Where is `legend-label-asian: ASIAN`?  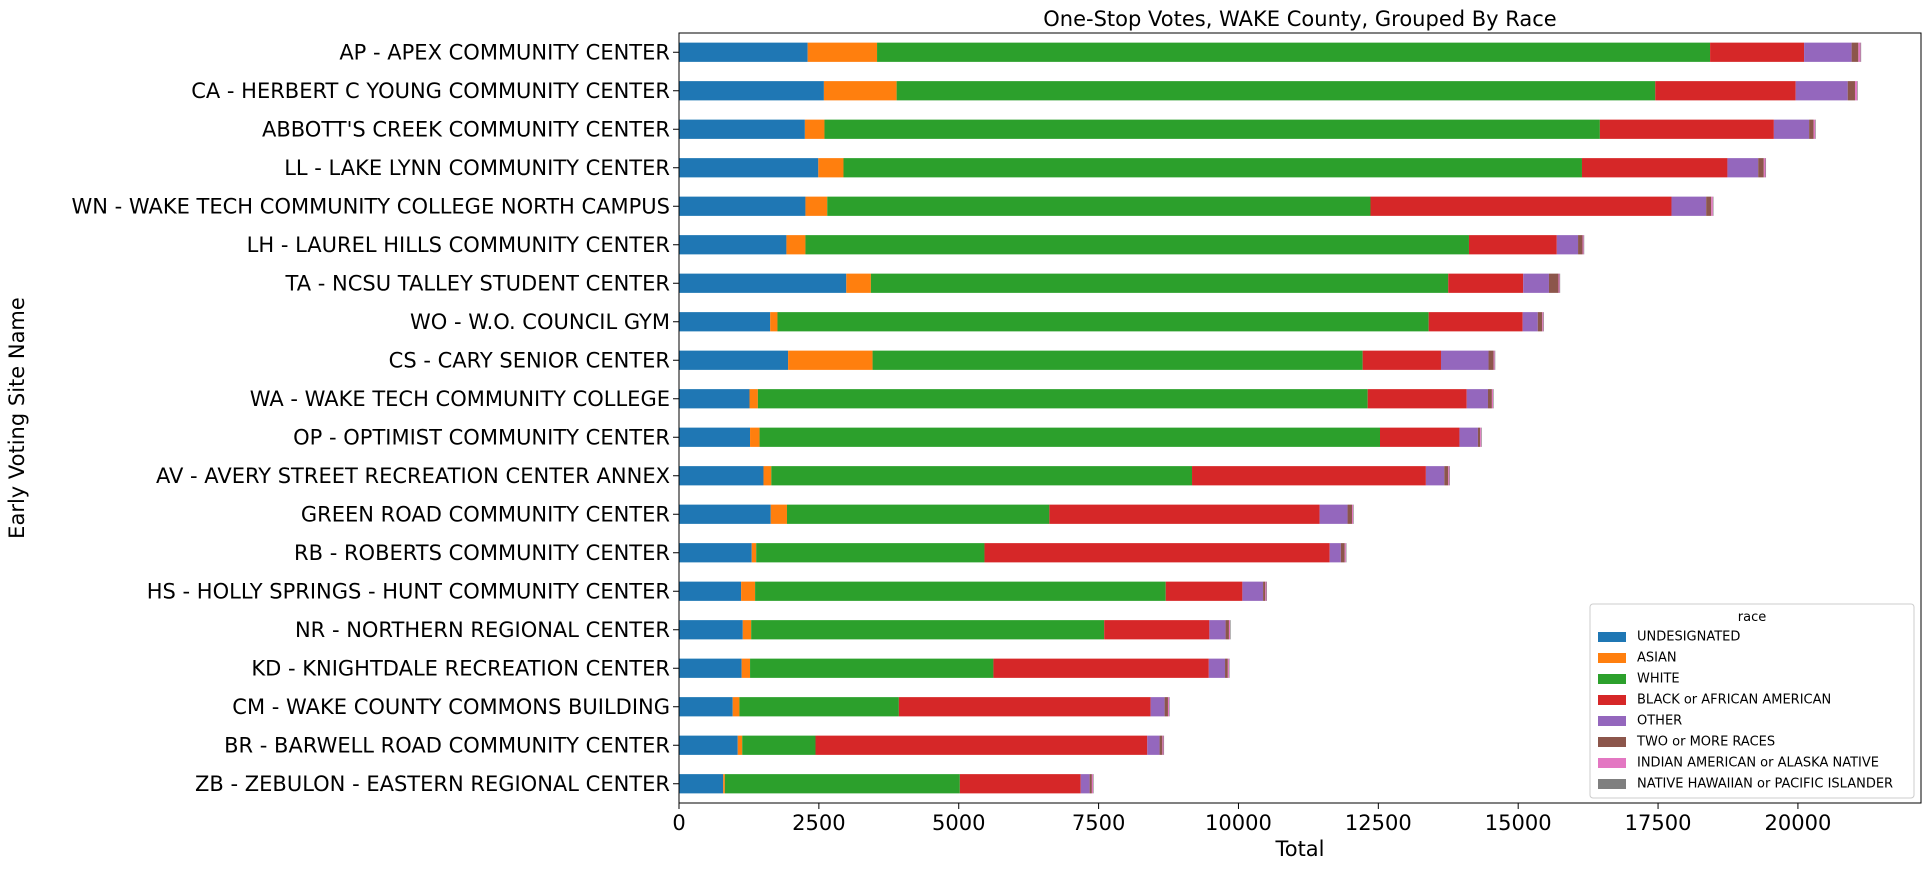 legend-label-asian: ASIAN is located at coordinates (1657, 658).